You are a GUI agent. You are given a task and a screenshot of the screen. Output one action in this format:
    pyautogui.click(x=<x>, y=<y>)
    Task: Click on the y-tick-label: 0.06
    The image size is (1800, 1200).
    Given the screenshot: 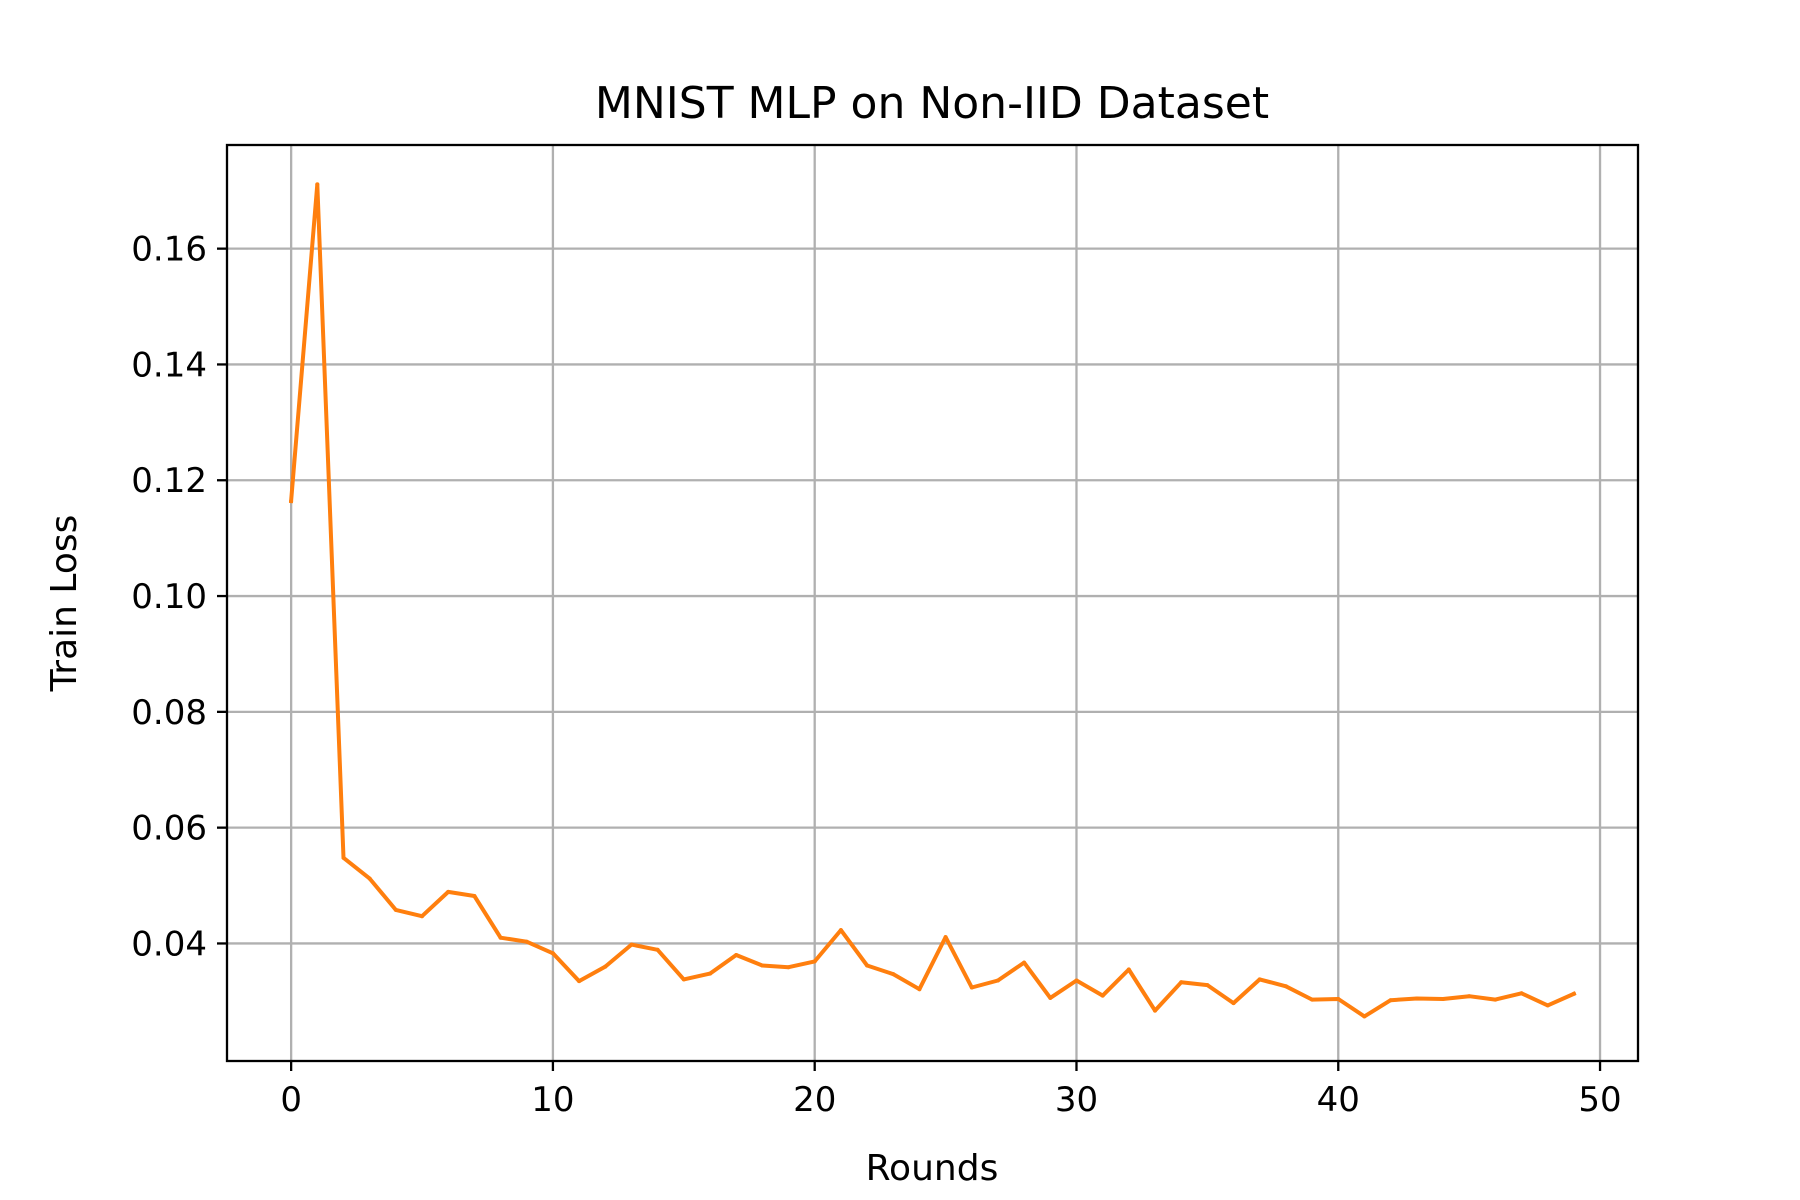 What is the action you would take?
    pyautogui.click(x=169, y=829)
    